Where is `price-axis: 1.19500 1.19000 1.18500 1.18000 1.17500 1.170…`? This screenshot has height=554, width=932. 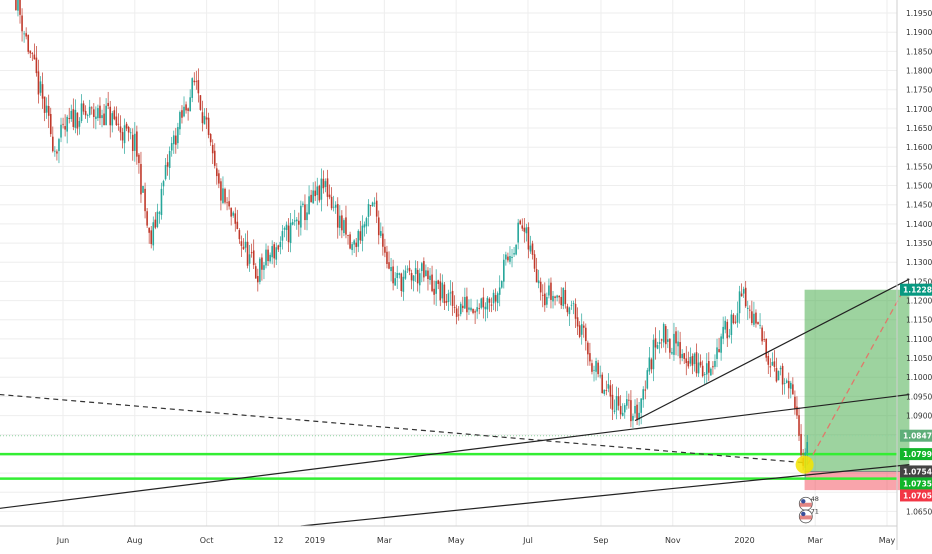 price-axis: 1.19500 1.19000 1.18500 1.18000 1.17500 1.170… is located at coordinates (914, 275).